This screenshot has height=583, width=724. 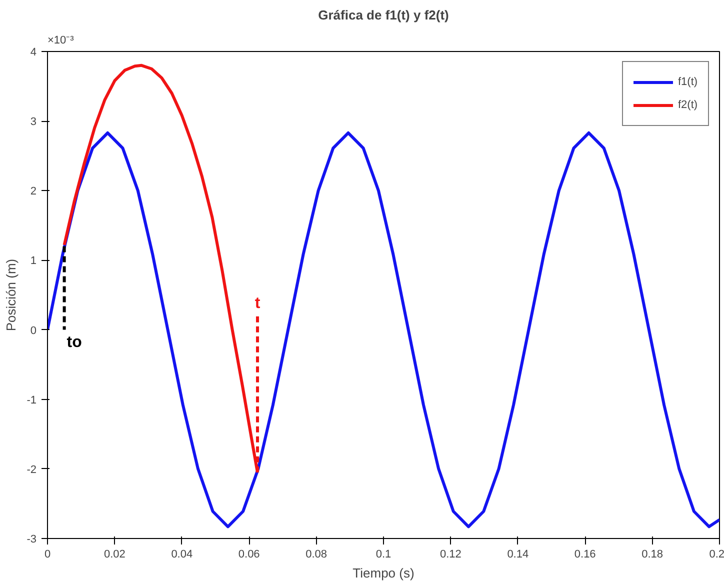 What do you see at coordinates (115, 554) in the screenshot?
I see `x-tick-label: 0.02` at bounding box center [115, 554].